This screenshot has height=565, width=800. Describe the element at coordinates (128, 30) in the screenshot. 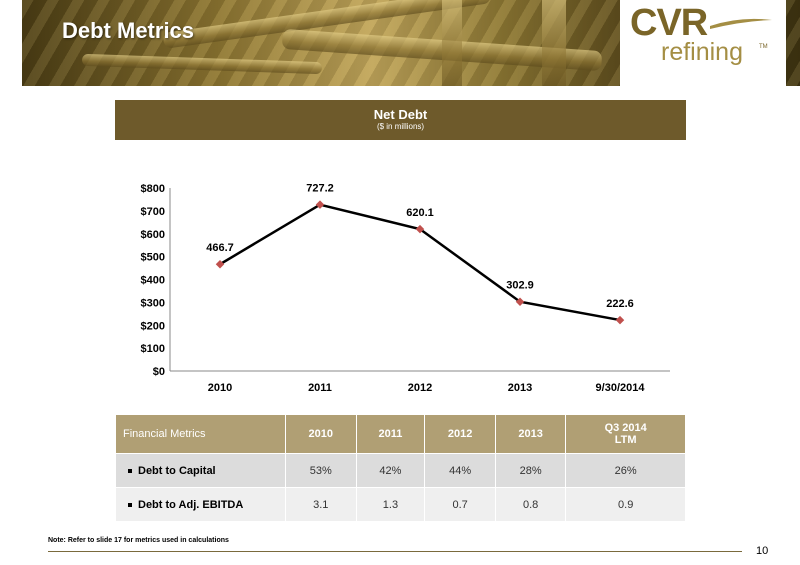

I see `page-title: Debt Metrics` at that location.